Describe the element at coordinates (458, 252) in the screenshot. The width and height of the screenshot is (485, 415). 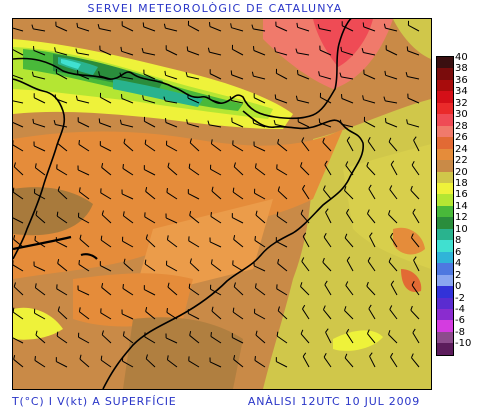
I see `legend-label: 6` at that location.